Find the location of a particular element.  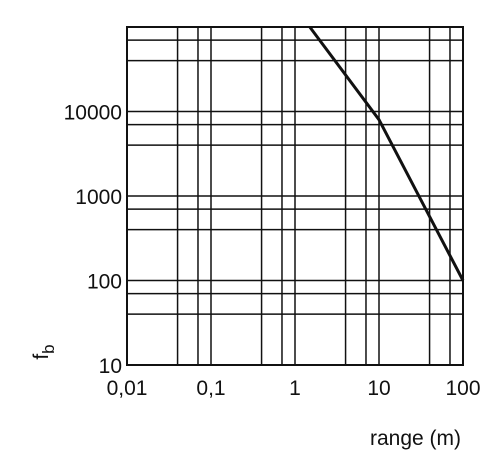

x-tick-label: 1 is located at coordinates (295, 388).